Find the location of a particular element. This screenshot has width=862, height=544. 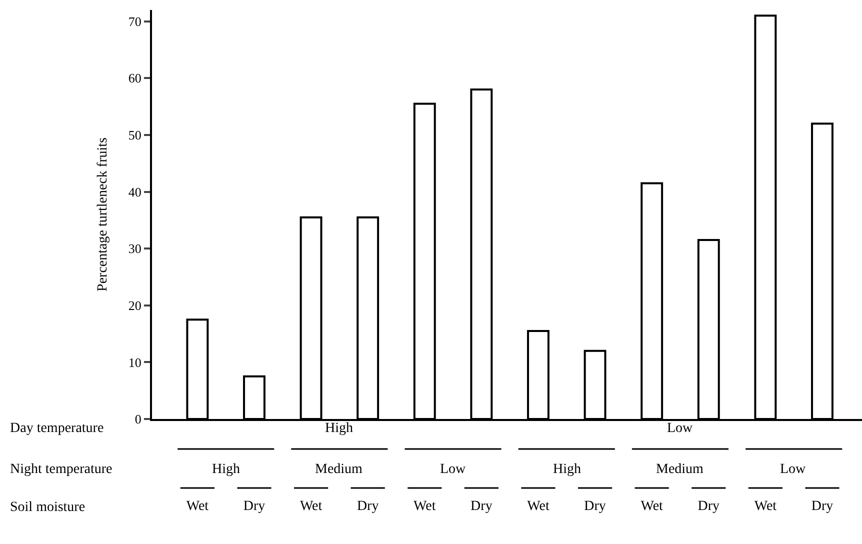

y-tick-label: 20 is located at coordinates (135, 305).